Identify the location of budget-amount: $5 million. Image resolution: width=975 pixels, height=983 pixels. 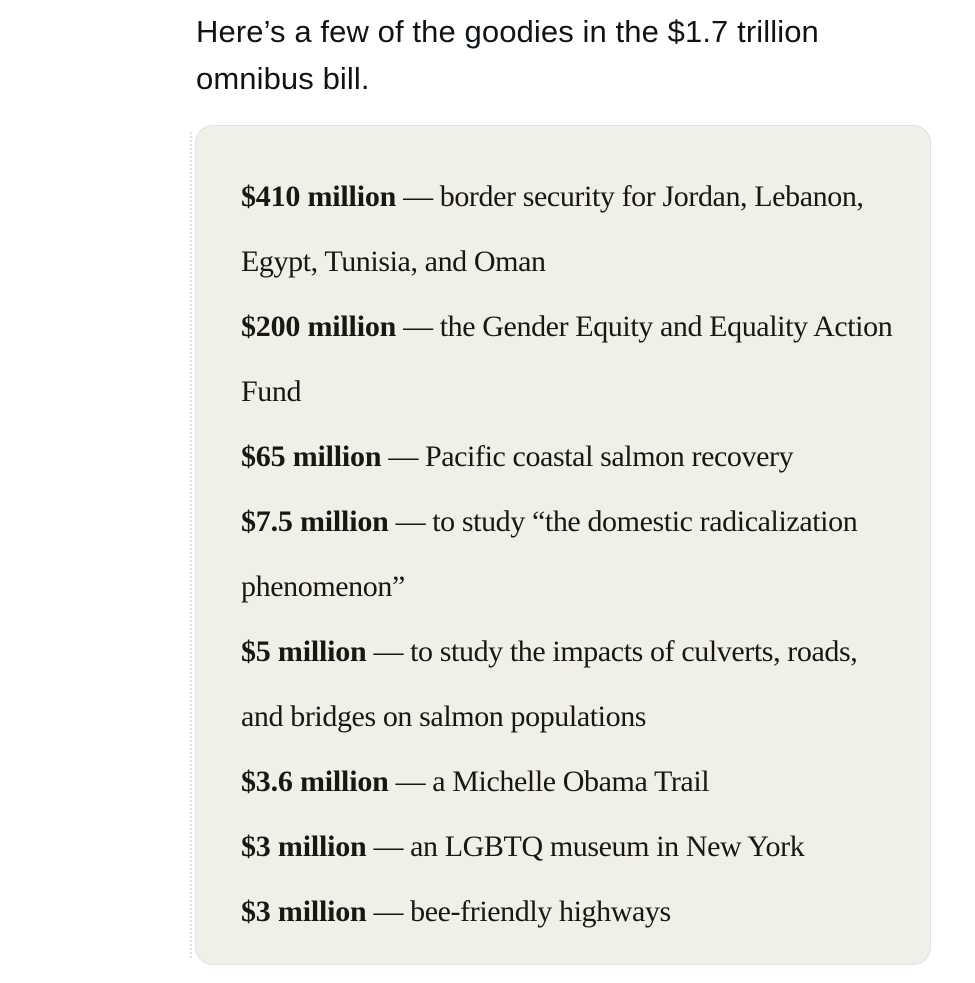
(304, 651).